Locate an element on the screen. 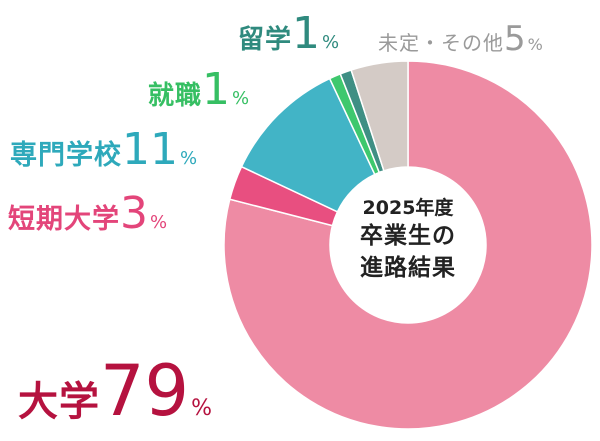 This screenshot has height=441, width=600. slice-value: 79 is located at coordinates (145, 391).